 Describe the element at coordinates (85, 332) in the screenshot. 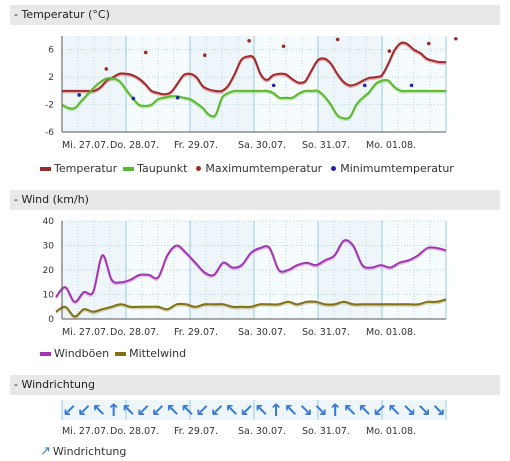

I see `wind-x-label: Mi. 27.07.` at that location.